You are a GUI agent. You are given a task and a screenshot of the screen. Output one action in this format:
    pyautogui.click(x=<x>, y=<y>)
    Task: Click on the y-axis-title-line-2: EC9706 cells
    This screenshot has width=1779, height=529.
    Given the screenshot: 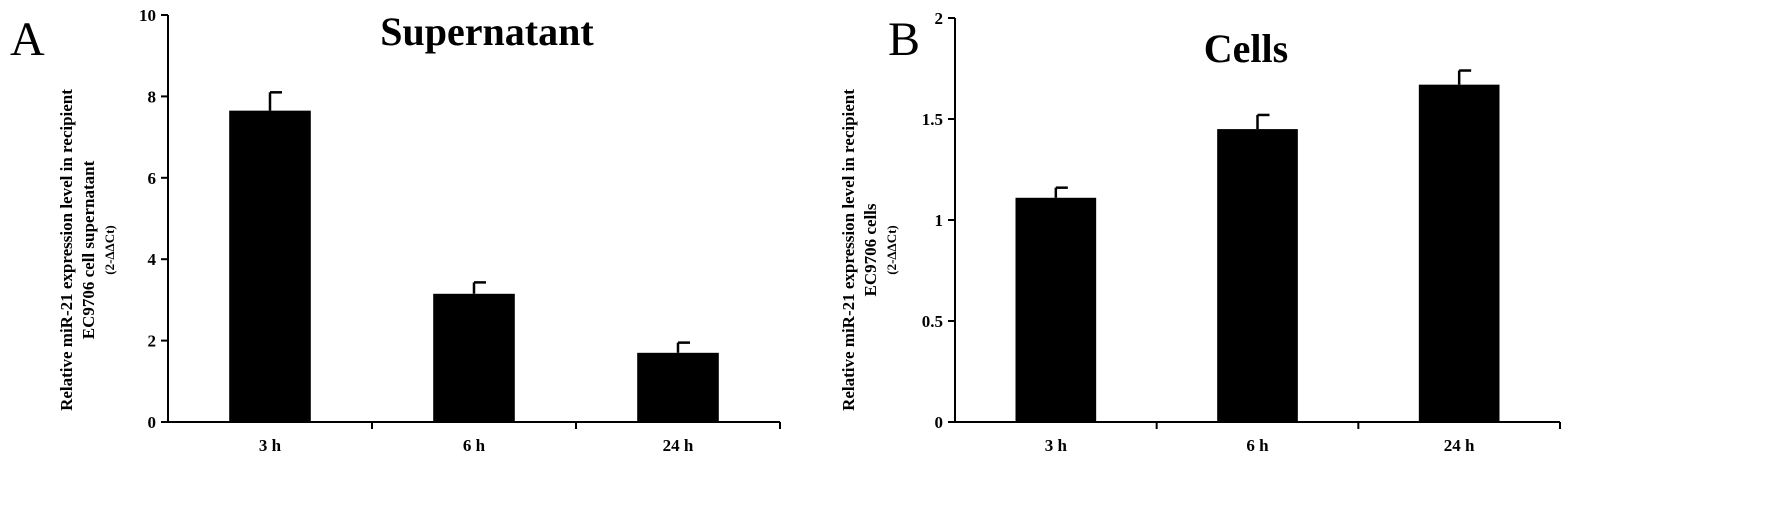 What is the action you would take?
    pyautogui.click(x=870, y=249)
    